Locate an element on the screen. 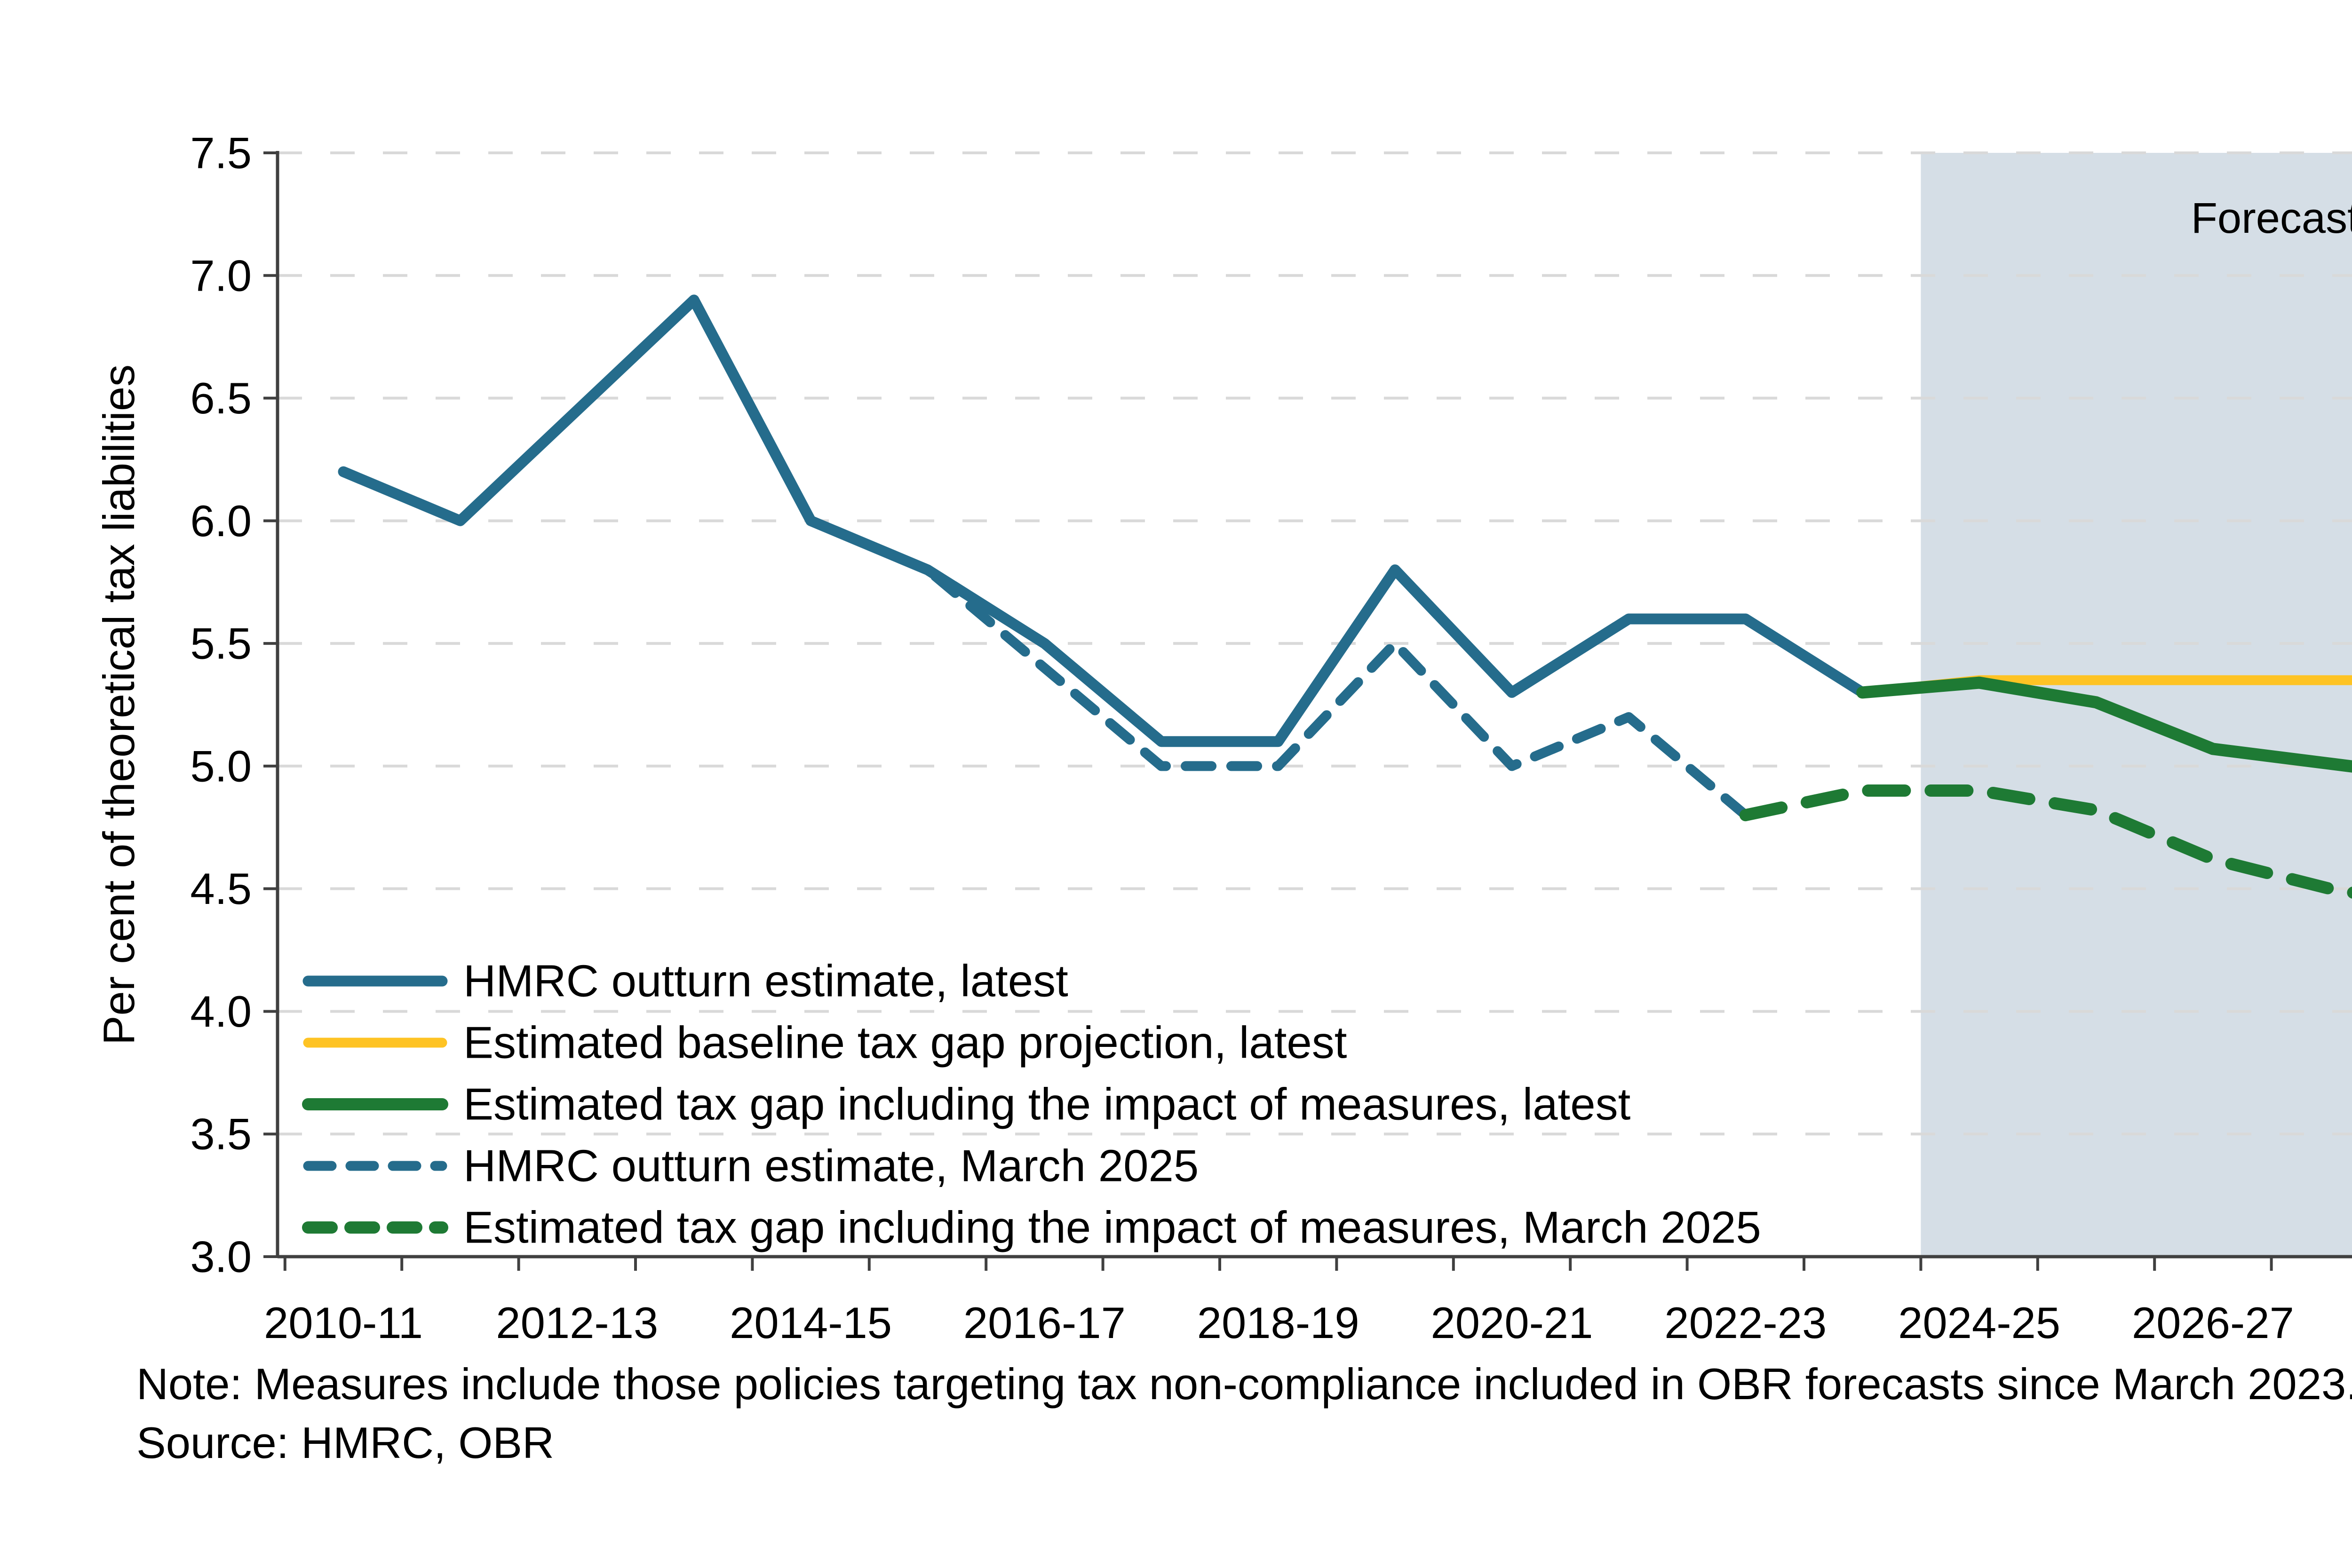 Image resolution: width=2352 pixels, height=1568 pixels. x-tick-label: 2016-17 is located at coordinates (1044, 1322).